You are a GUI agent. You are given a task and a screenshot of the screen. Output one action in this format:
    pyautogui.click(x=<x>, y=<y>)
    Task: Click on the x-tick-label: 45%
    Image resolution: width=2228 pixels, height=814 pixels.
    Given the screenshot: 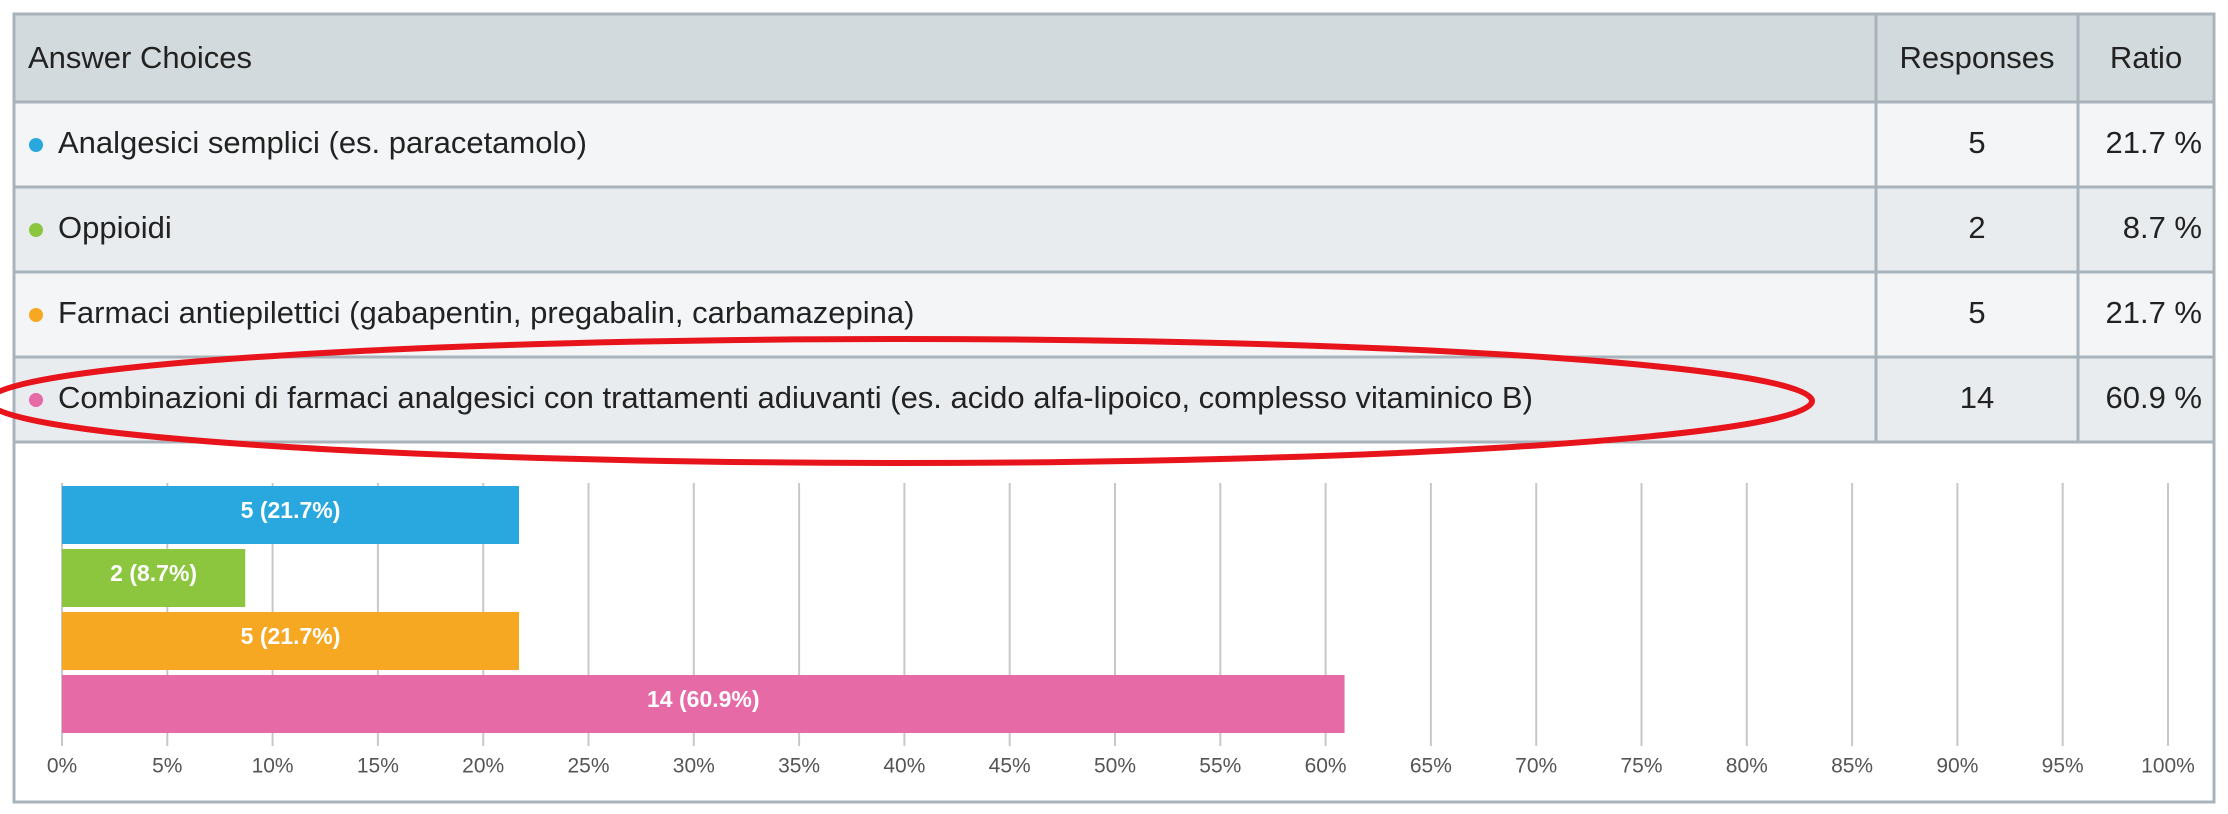 What is the action you would take?
    pyautogui.click(x=1010, y=766)
    